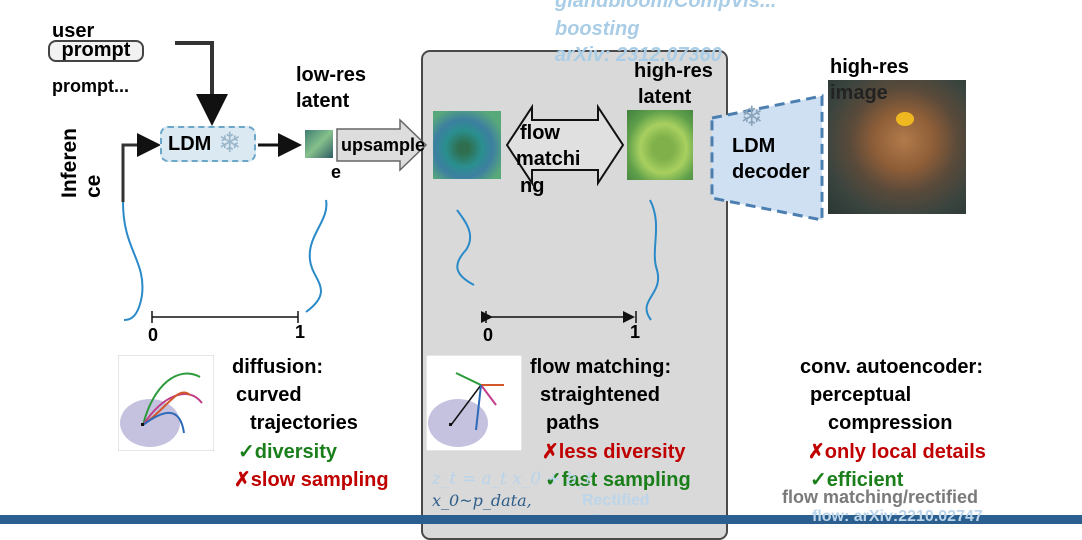 Image resolution: width=1082 pixels, height=540 pixels. I want to click on flow-con: ✗less diversity, so click(614, 452).